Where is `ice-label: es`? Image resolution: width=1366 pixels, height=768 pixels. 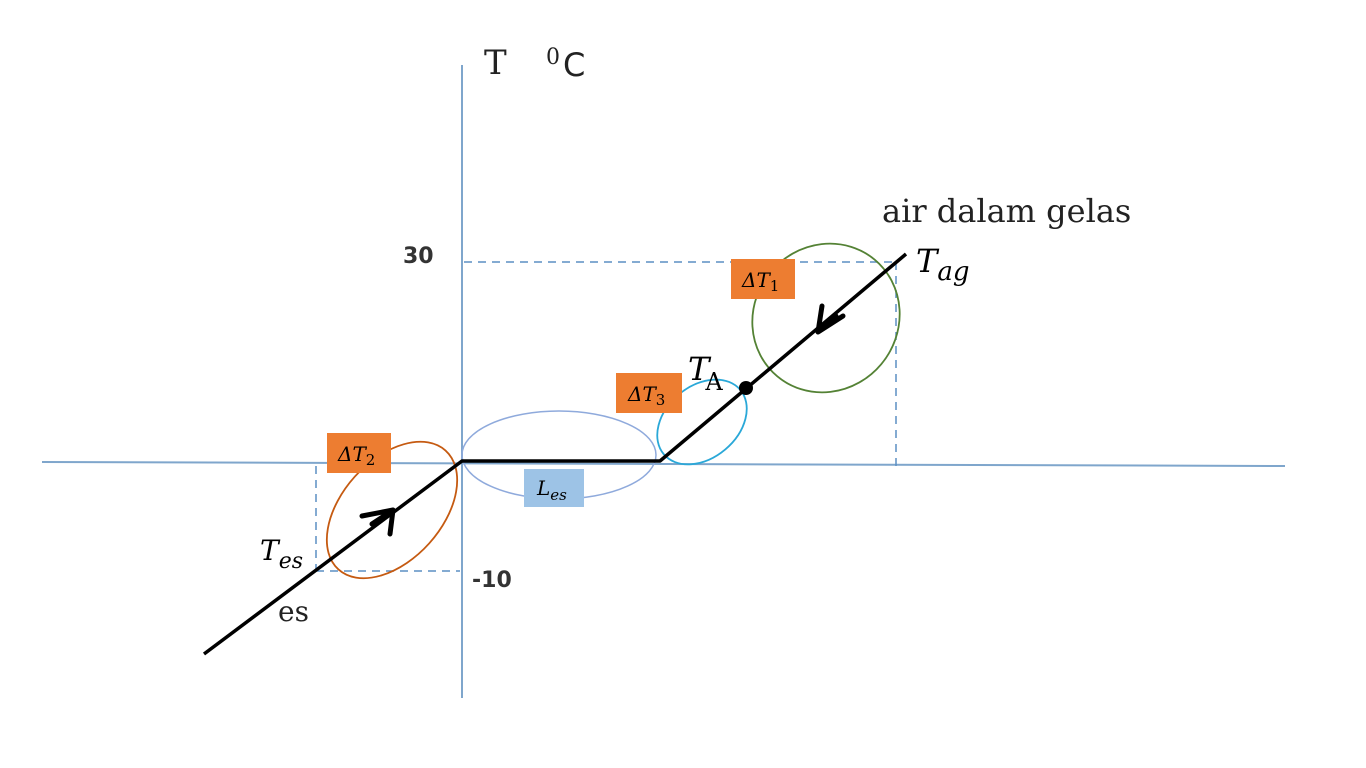
ice-label: es is located at coordinates (293, 611).